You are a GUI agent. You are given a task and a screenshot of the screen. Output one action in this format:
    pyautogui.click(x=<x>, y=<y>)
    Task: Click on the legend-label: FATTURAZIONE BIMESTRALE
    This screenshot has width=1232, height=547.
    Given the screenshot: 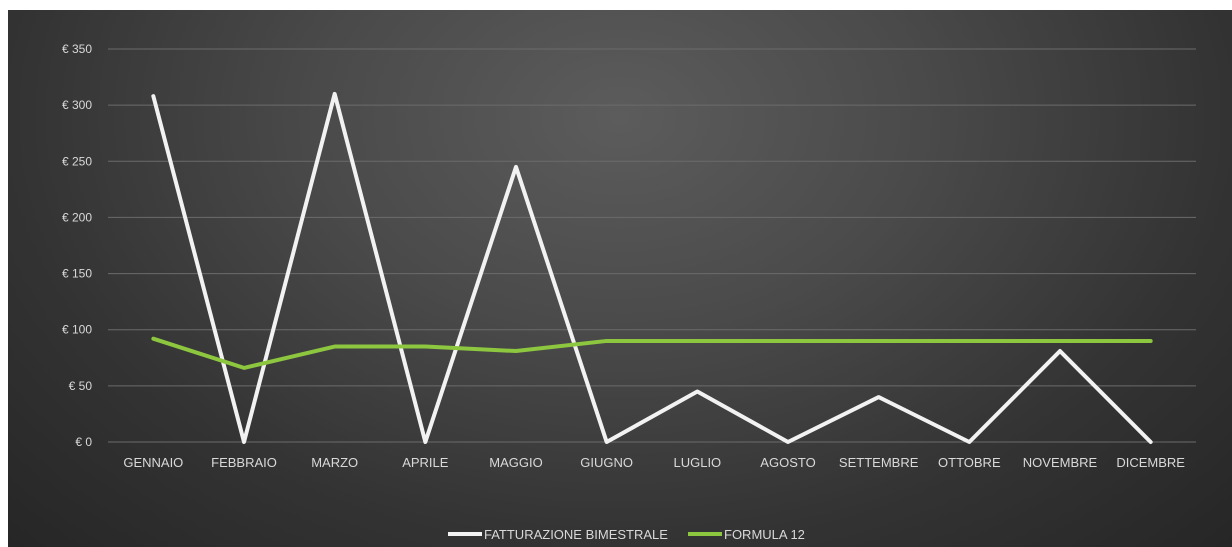 What is the action you would take?
    pyautogui.click(x=576, y=534)
    